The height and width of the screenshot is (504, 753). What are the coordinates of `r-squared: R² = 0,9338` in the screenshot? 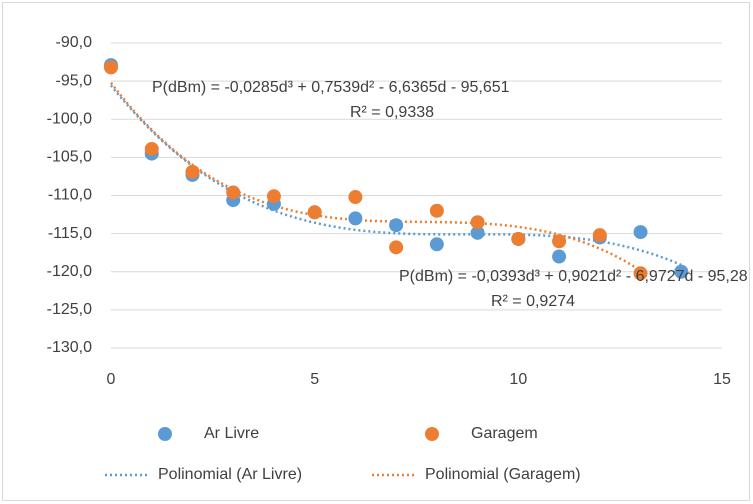 It's located at (392, 112).